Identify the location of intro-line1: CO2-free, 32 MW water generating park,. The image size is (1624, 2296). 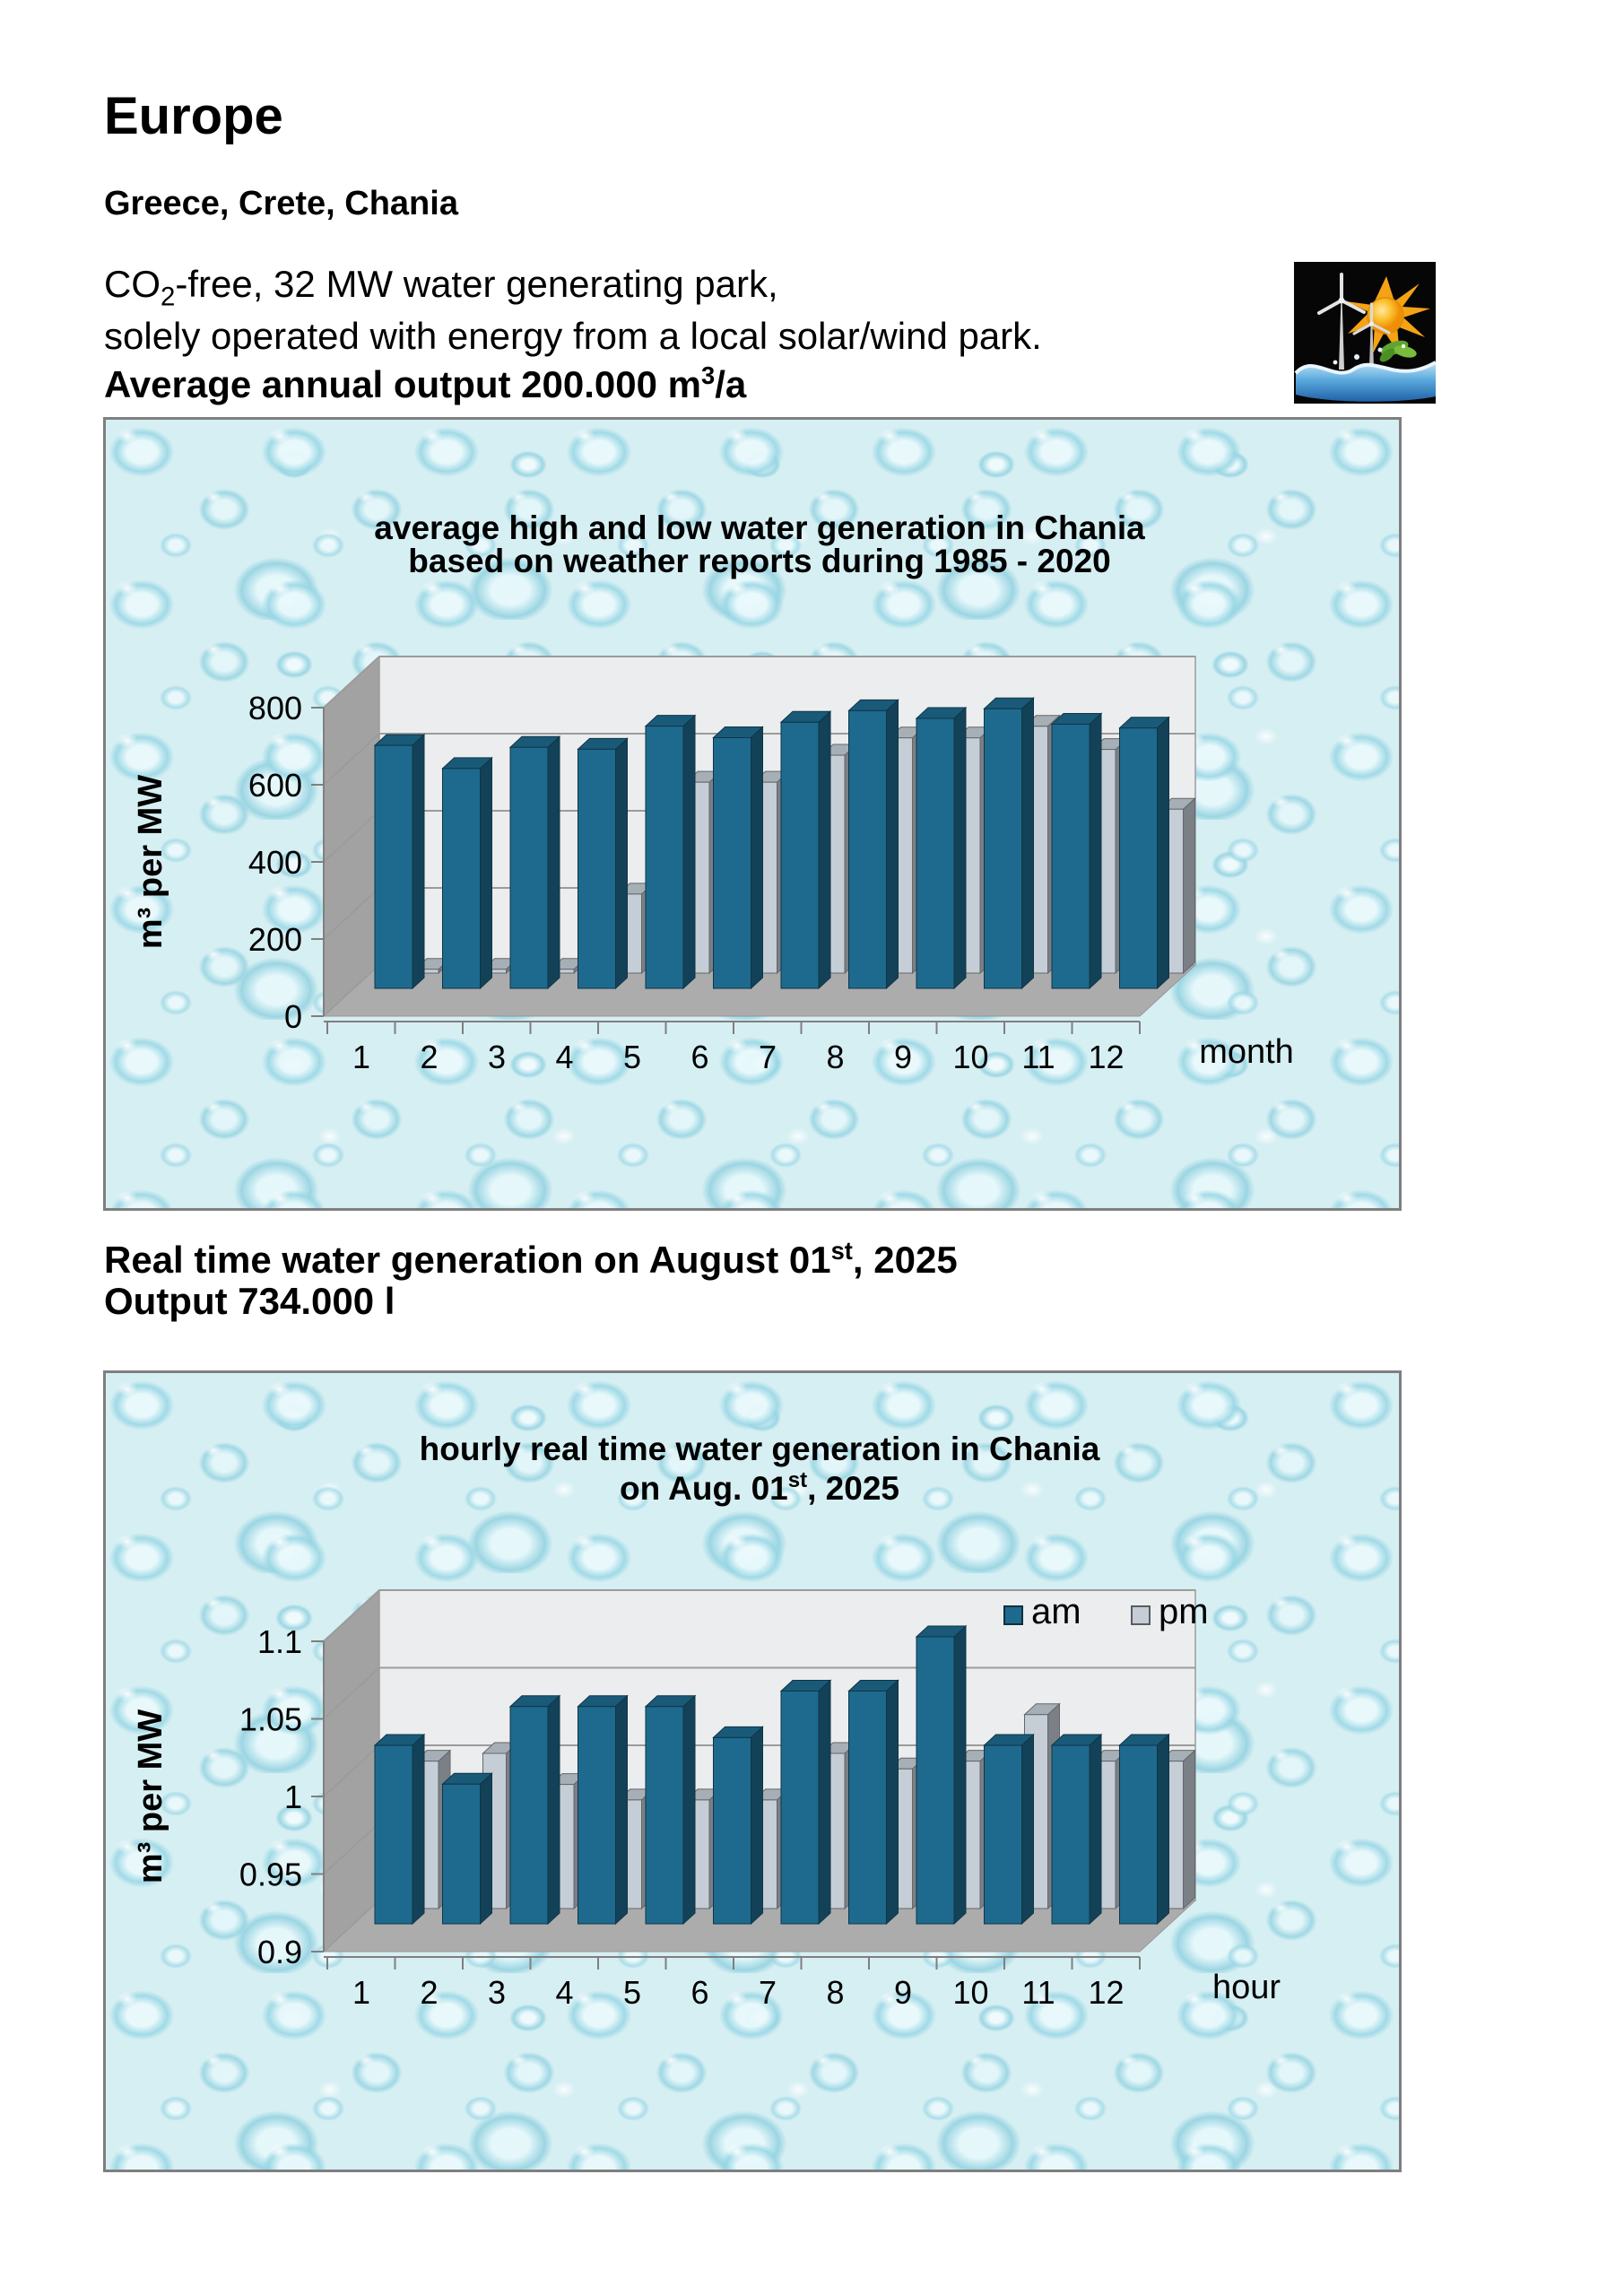
(441, 287).